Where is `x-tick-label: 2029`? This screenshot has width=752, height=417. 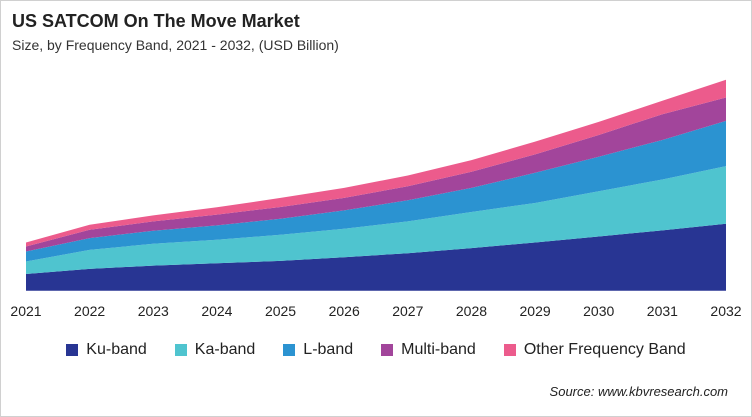 x-tick-label: 2029 is located at coordinates (535, 311).